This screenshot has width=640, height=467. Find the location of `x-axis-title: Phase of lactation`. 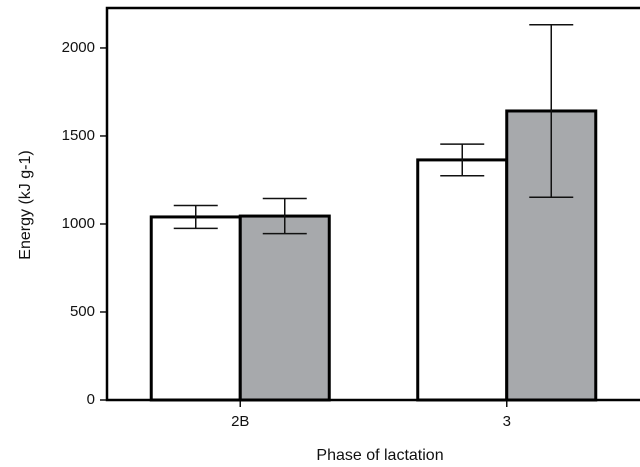

x-axis-title: Phase of lactation is located at coordinates (379, 455).